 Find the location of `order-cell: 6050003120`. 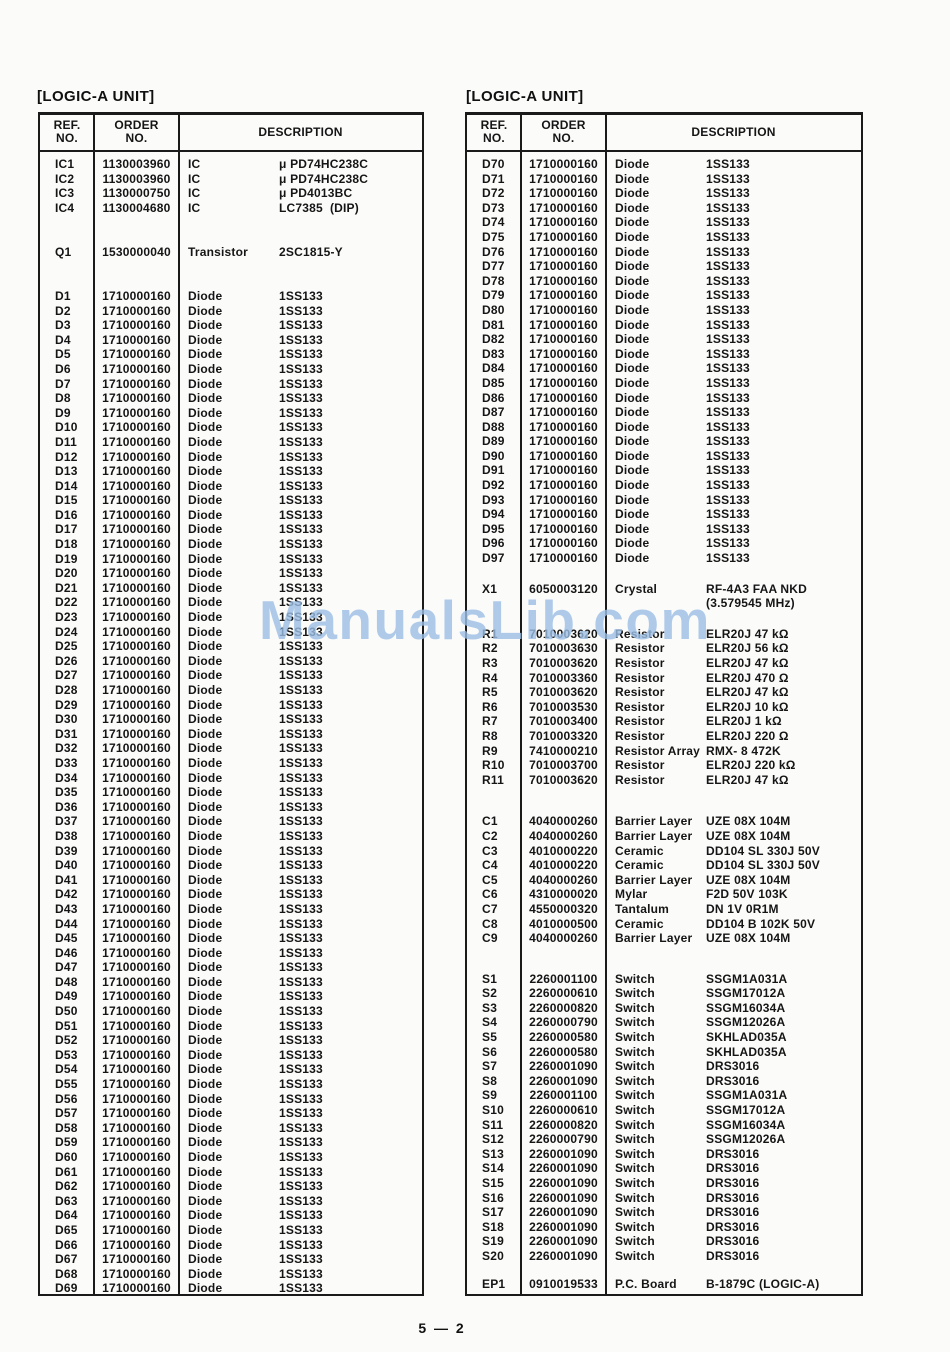

order-cell: 6050003120 is located at coordinates (563, 588).